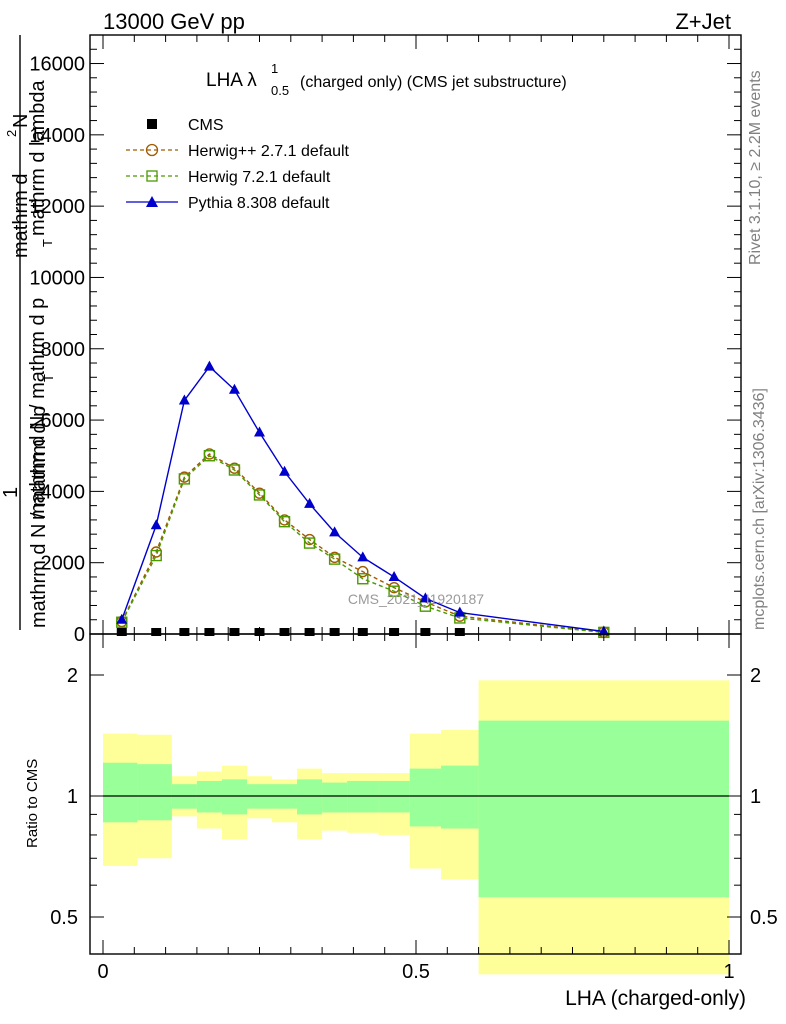 Image resolution: width=786 pixels, height=1024 pixels. Describe the element at coordinates (38, 158) in the screenshot. I see `y-label-line1-rest: mathrm d lambda` at that location.